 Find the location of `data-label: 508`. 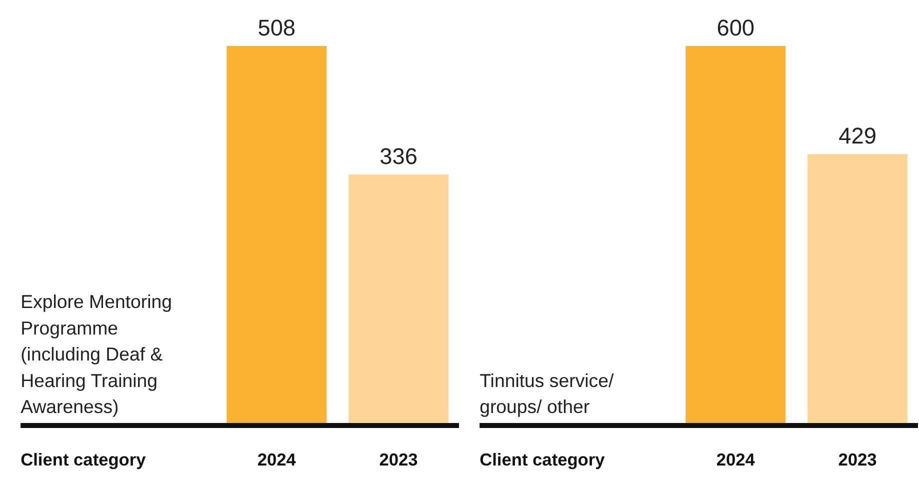

data-label: 508 is located at coordinates (277, 27).